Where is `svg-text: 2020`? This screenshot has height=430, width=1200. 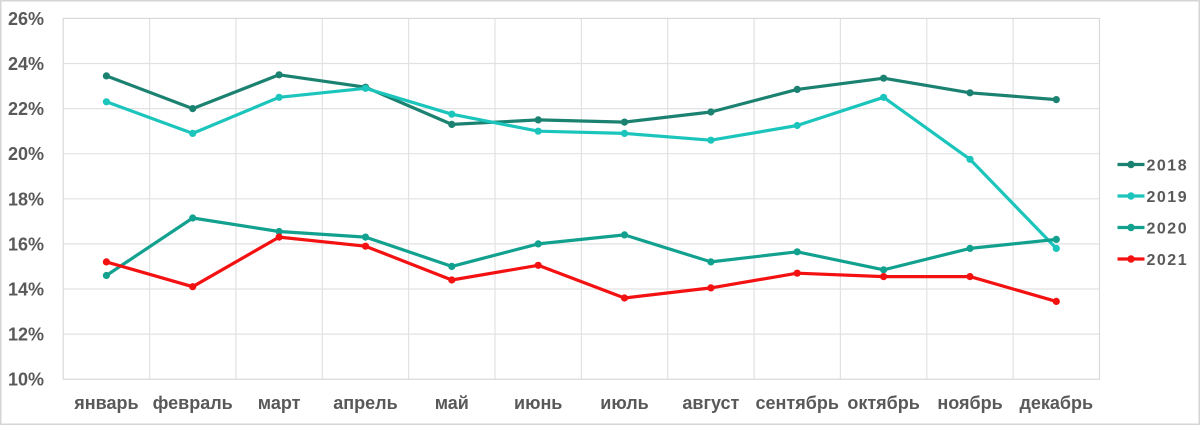 svg-text: 2020 is located at coordinates (1168, 228).